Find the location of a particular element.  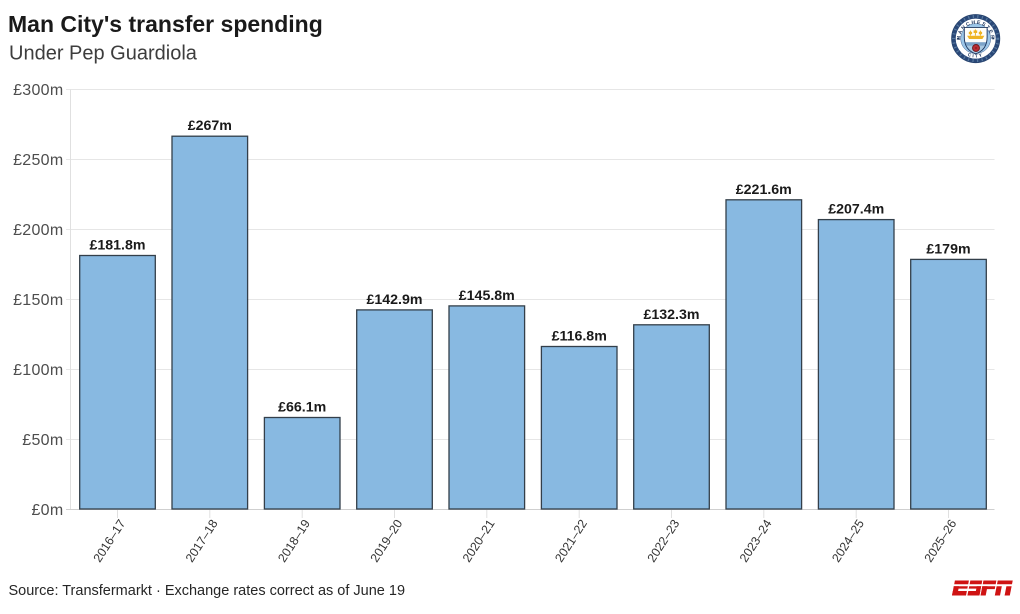

svg-text: £150m is located at coordinates (38, 300).